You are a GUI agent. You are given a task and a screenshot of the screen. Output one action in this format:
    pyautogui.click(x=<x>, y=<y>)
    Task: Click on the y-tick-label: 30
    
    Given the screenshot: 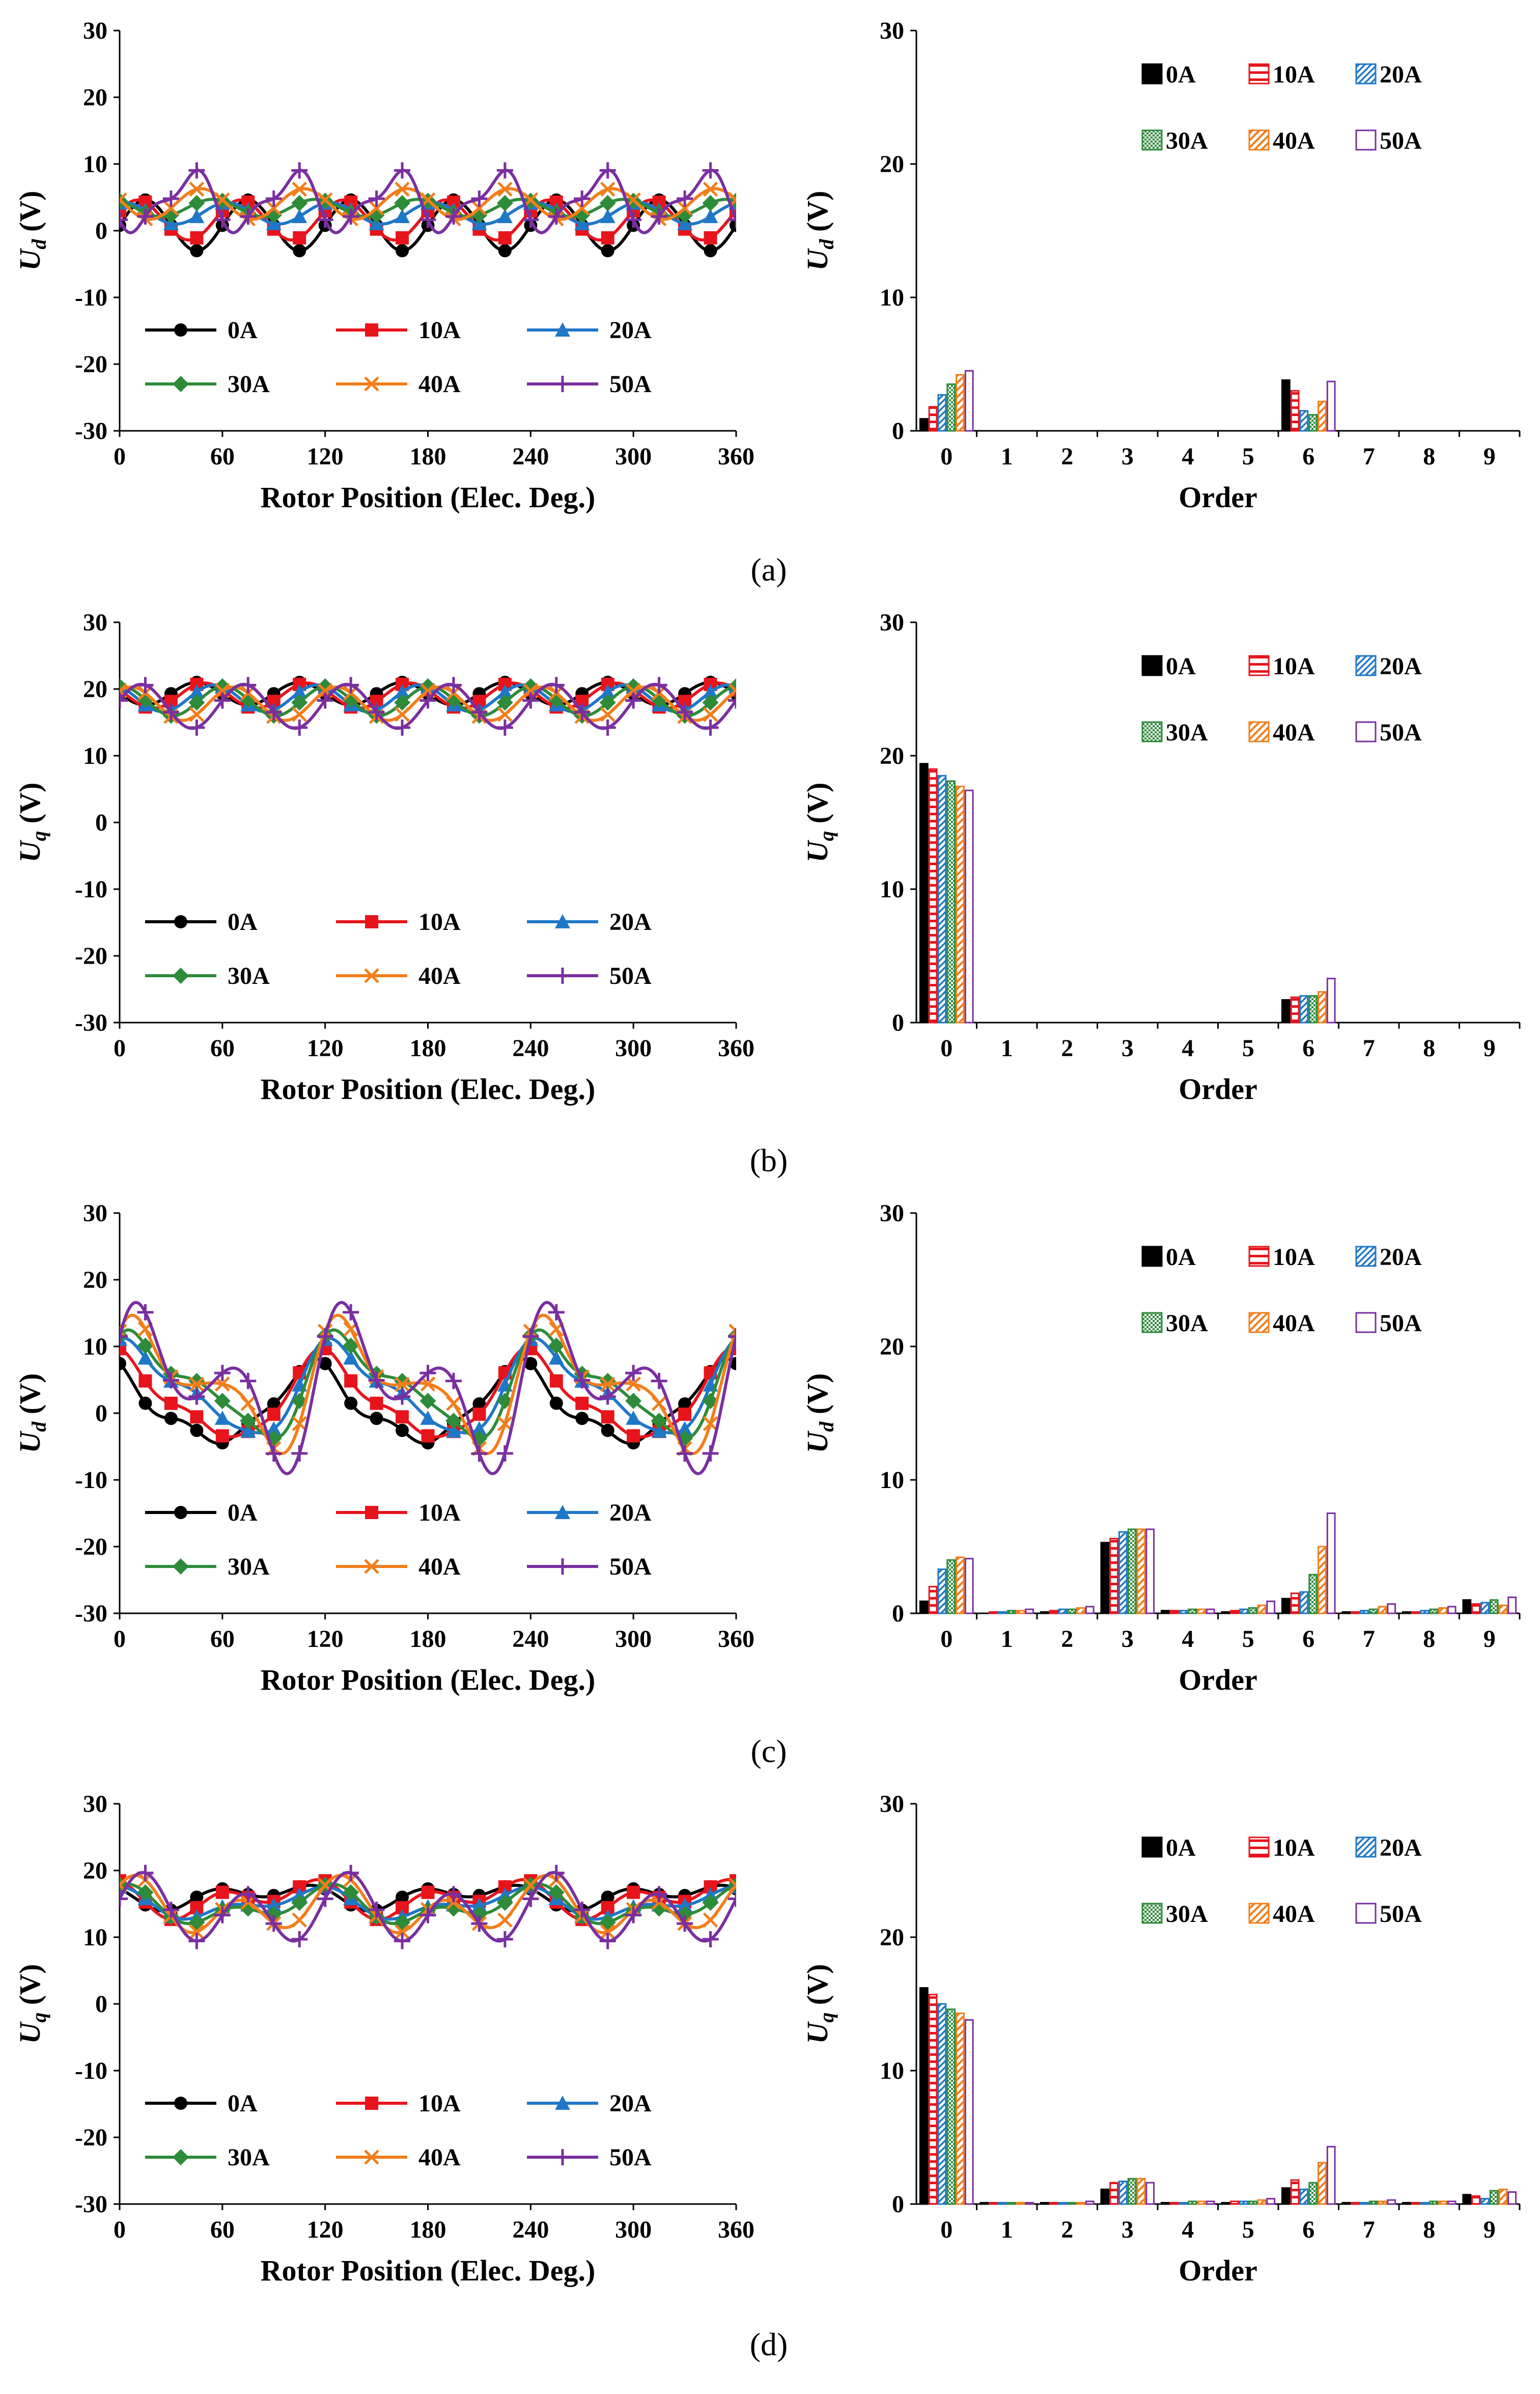 What is the action you would take?
    pyautogui.click(x=892, y=622)
    